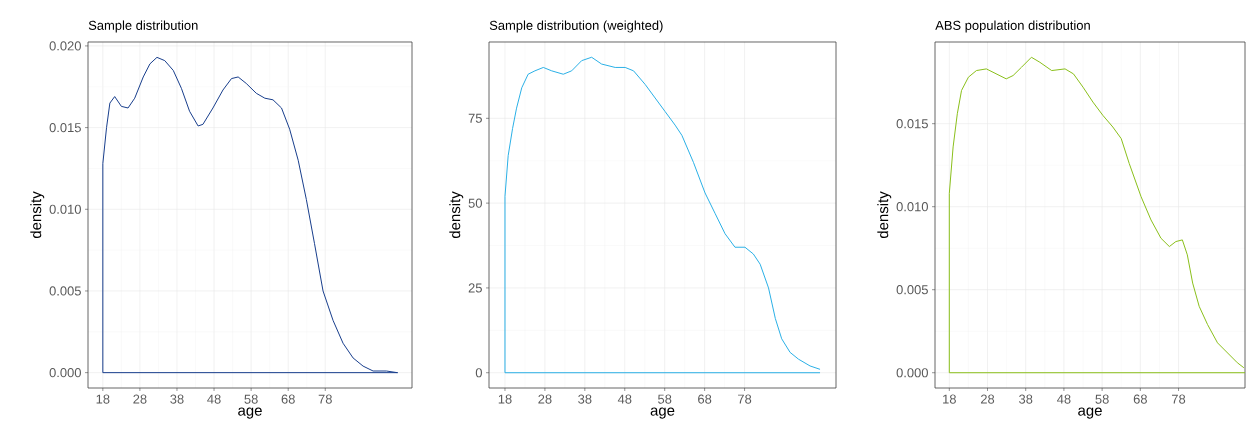 This screenshot has width=1246, height=439. Describe the element at coordinates (475, 288) in the screenshot. I see `y-tick-label: 25` at that location.